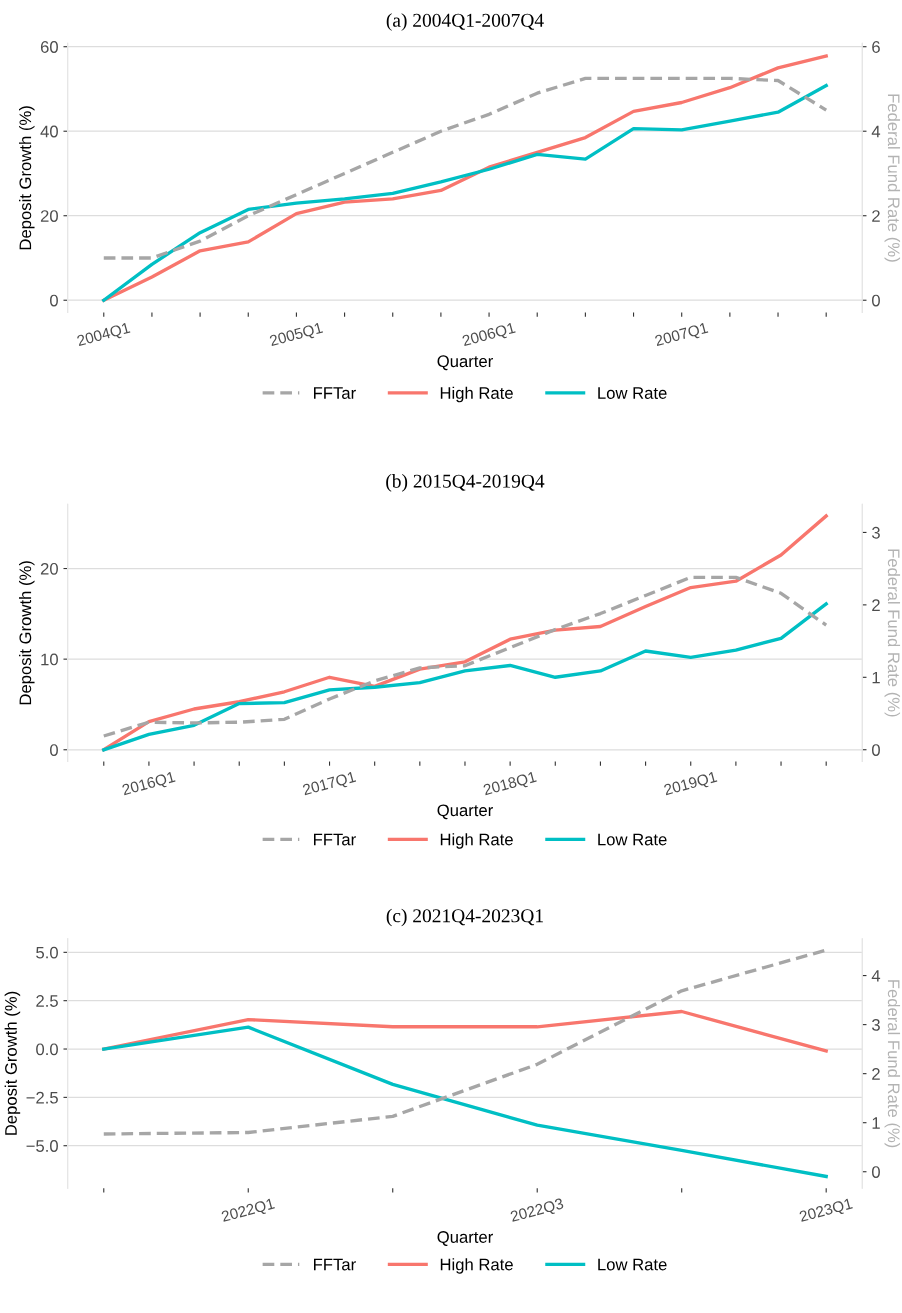 The image size is (902, 1313). I want to click on x-tick-label: 2018Q1, so click(510, 784).